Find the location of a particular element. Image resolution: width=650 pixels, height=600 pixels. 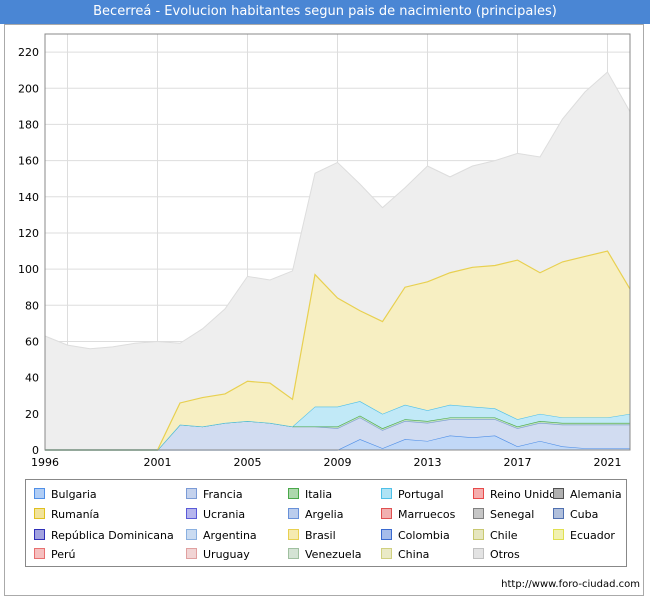

legend-item: Bulgaria is located at coordinates (65, 496).